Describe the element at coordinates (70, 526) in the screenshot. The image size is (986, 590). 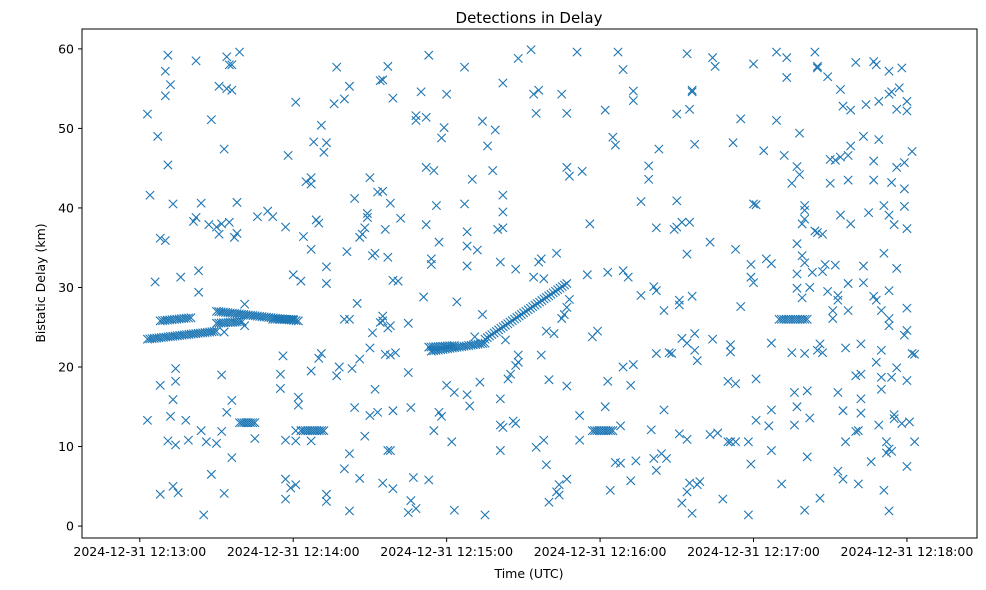
I see `y-tick-label-0: 0` at that location.